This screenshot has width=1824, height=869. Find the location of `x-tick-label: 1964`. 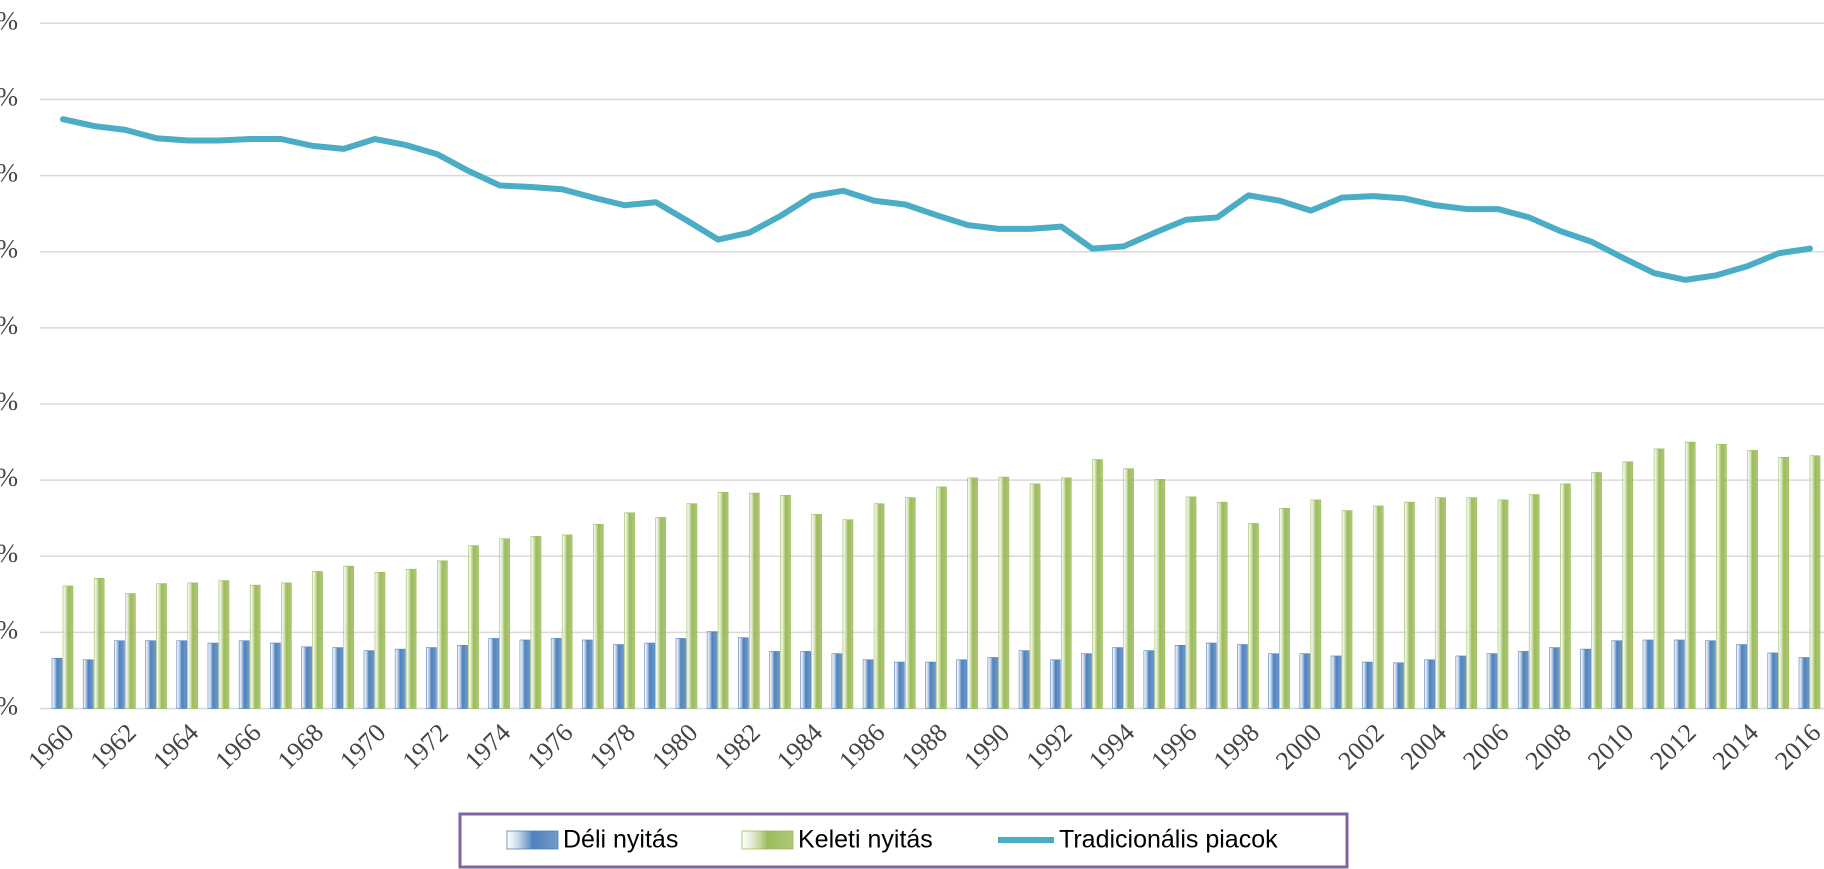

x-tick-label: 1964 is located at coordinates (175, 746).